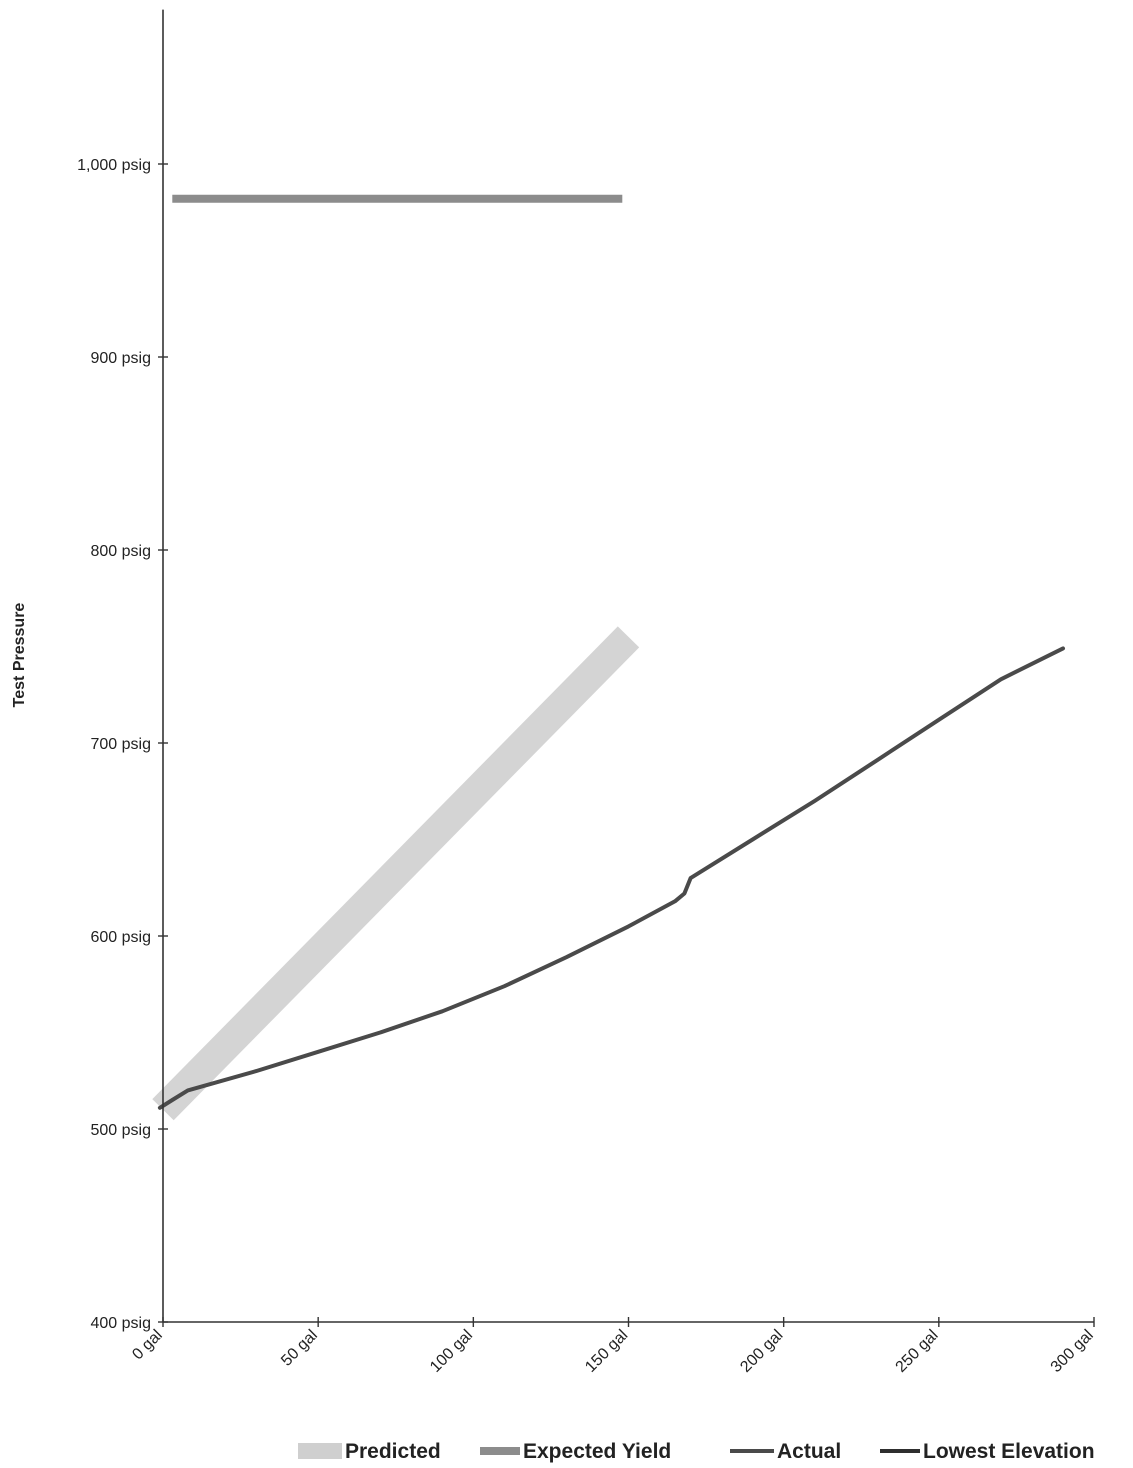 The width and height of the screenshot is (1133, 1468). I want to click on legend-label-expected-yield: Expected Yield, so click(597, 1451).